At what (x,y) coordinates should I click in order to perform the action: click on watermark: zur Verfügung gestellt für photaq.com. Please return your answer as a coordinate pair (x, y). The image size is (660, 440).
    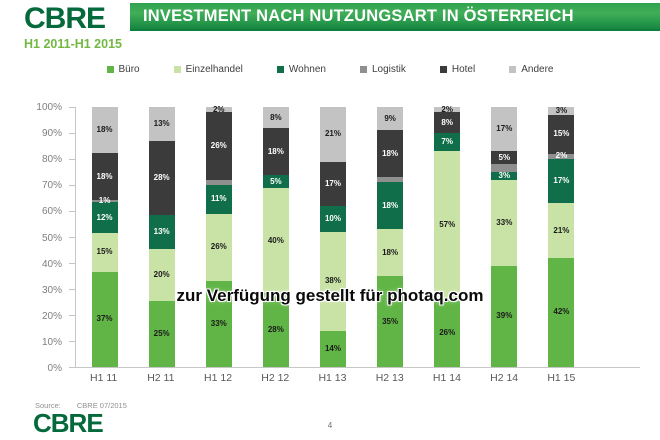
    Looking at the image, I should click on (330, 295).